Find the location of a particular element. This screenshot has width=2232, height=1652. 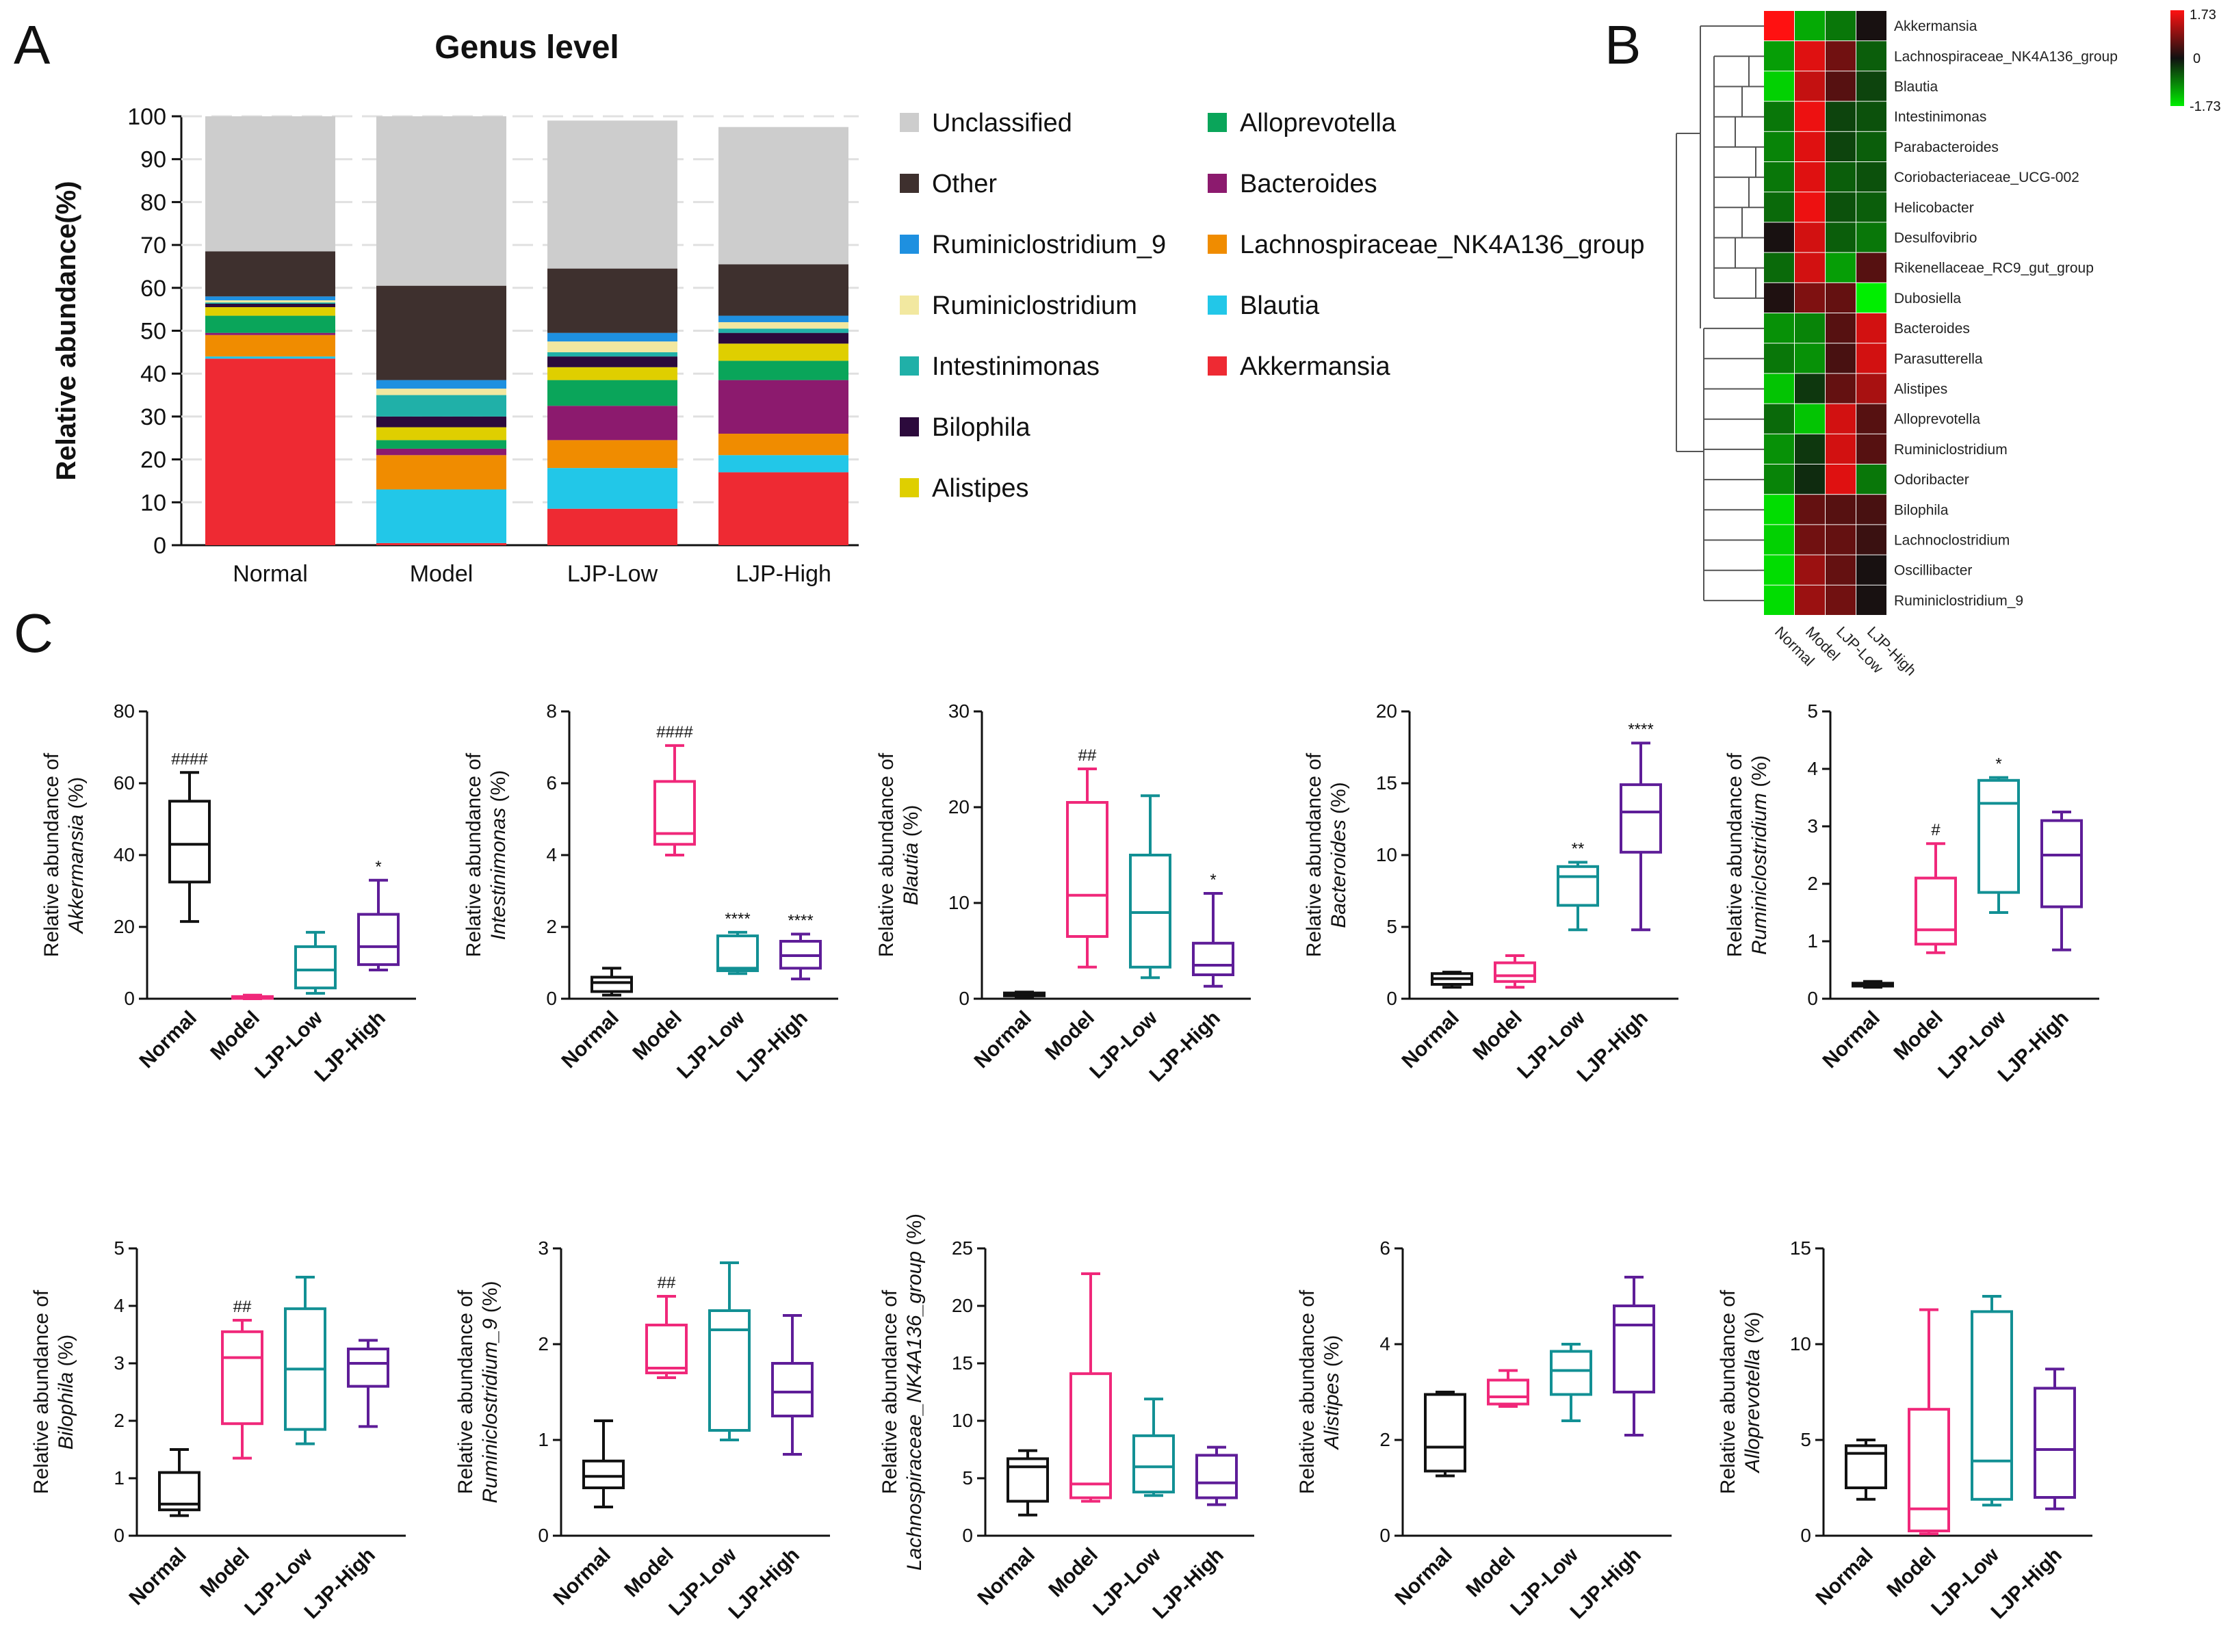

heatmap-cell-coriobacteriaceae-ucg-002-ljp-low is located at coordinates (1841, 177).